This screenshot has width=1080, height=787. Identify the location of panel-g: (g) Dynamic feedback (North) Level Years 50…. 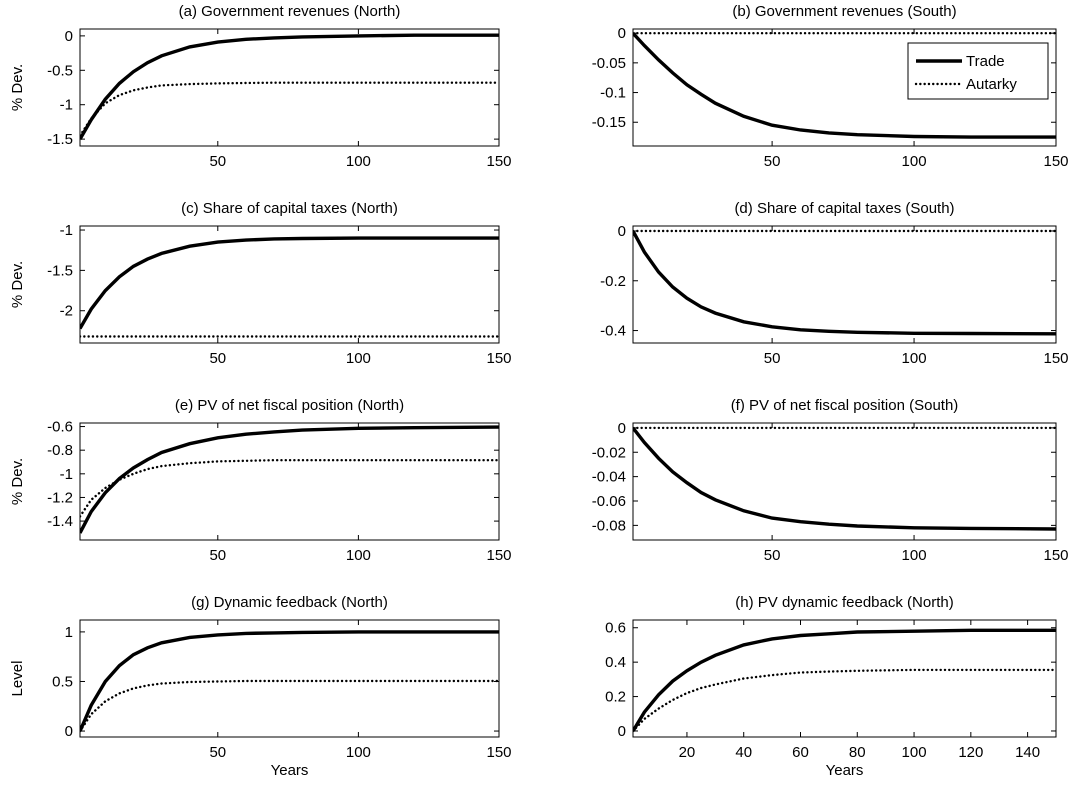
(260, 686).